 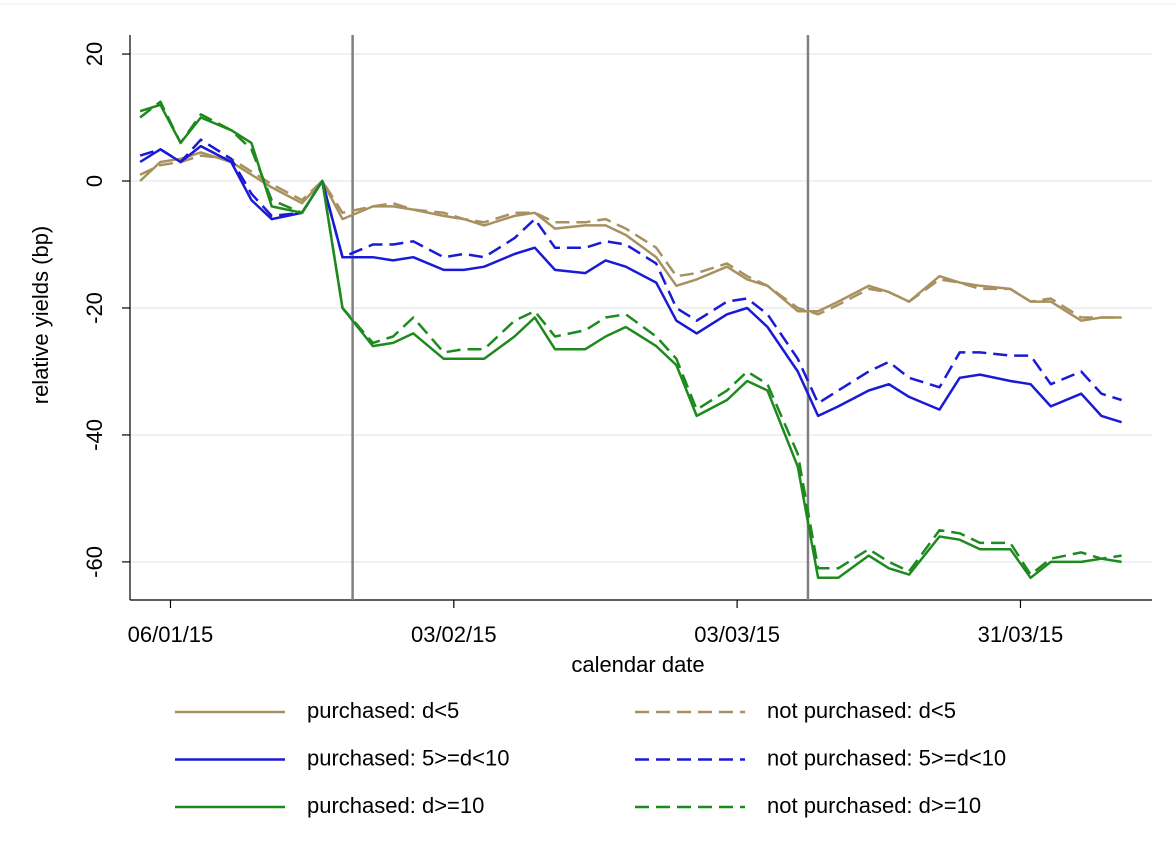 What do you see at coordinates (94, 308) in the screenshot?
I see `y-tick-label: -20` at bounding box center [94, 308].